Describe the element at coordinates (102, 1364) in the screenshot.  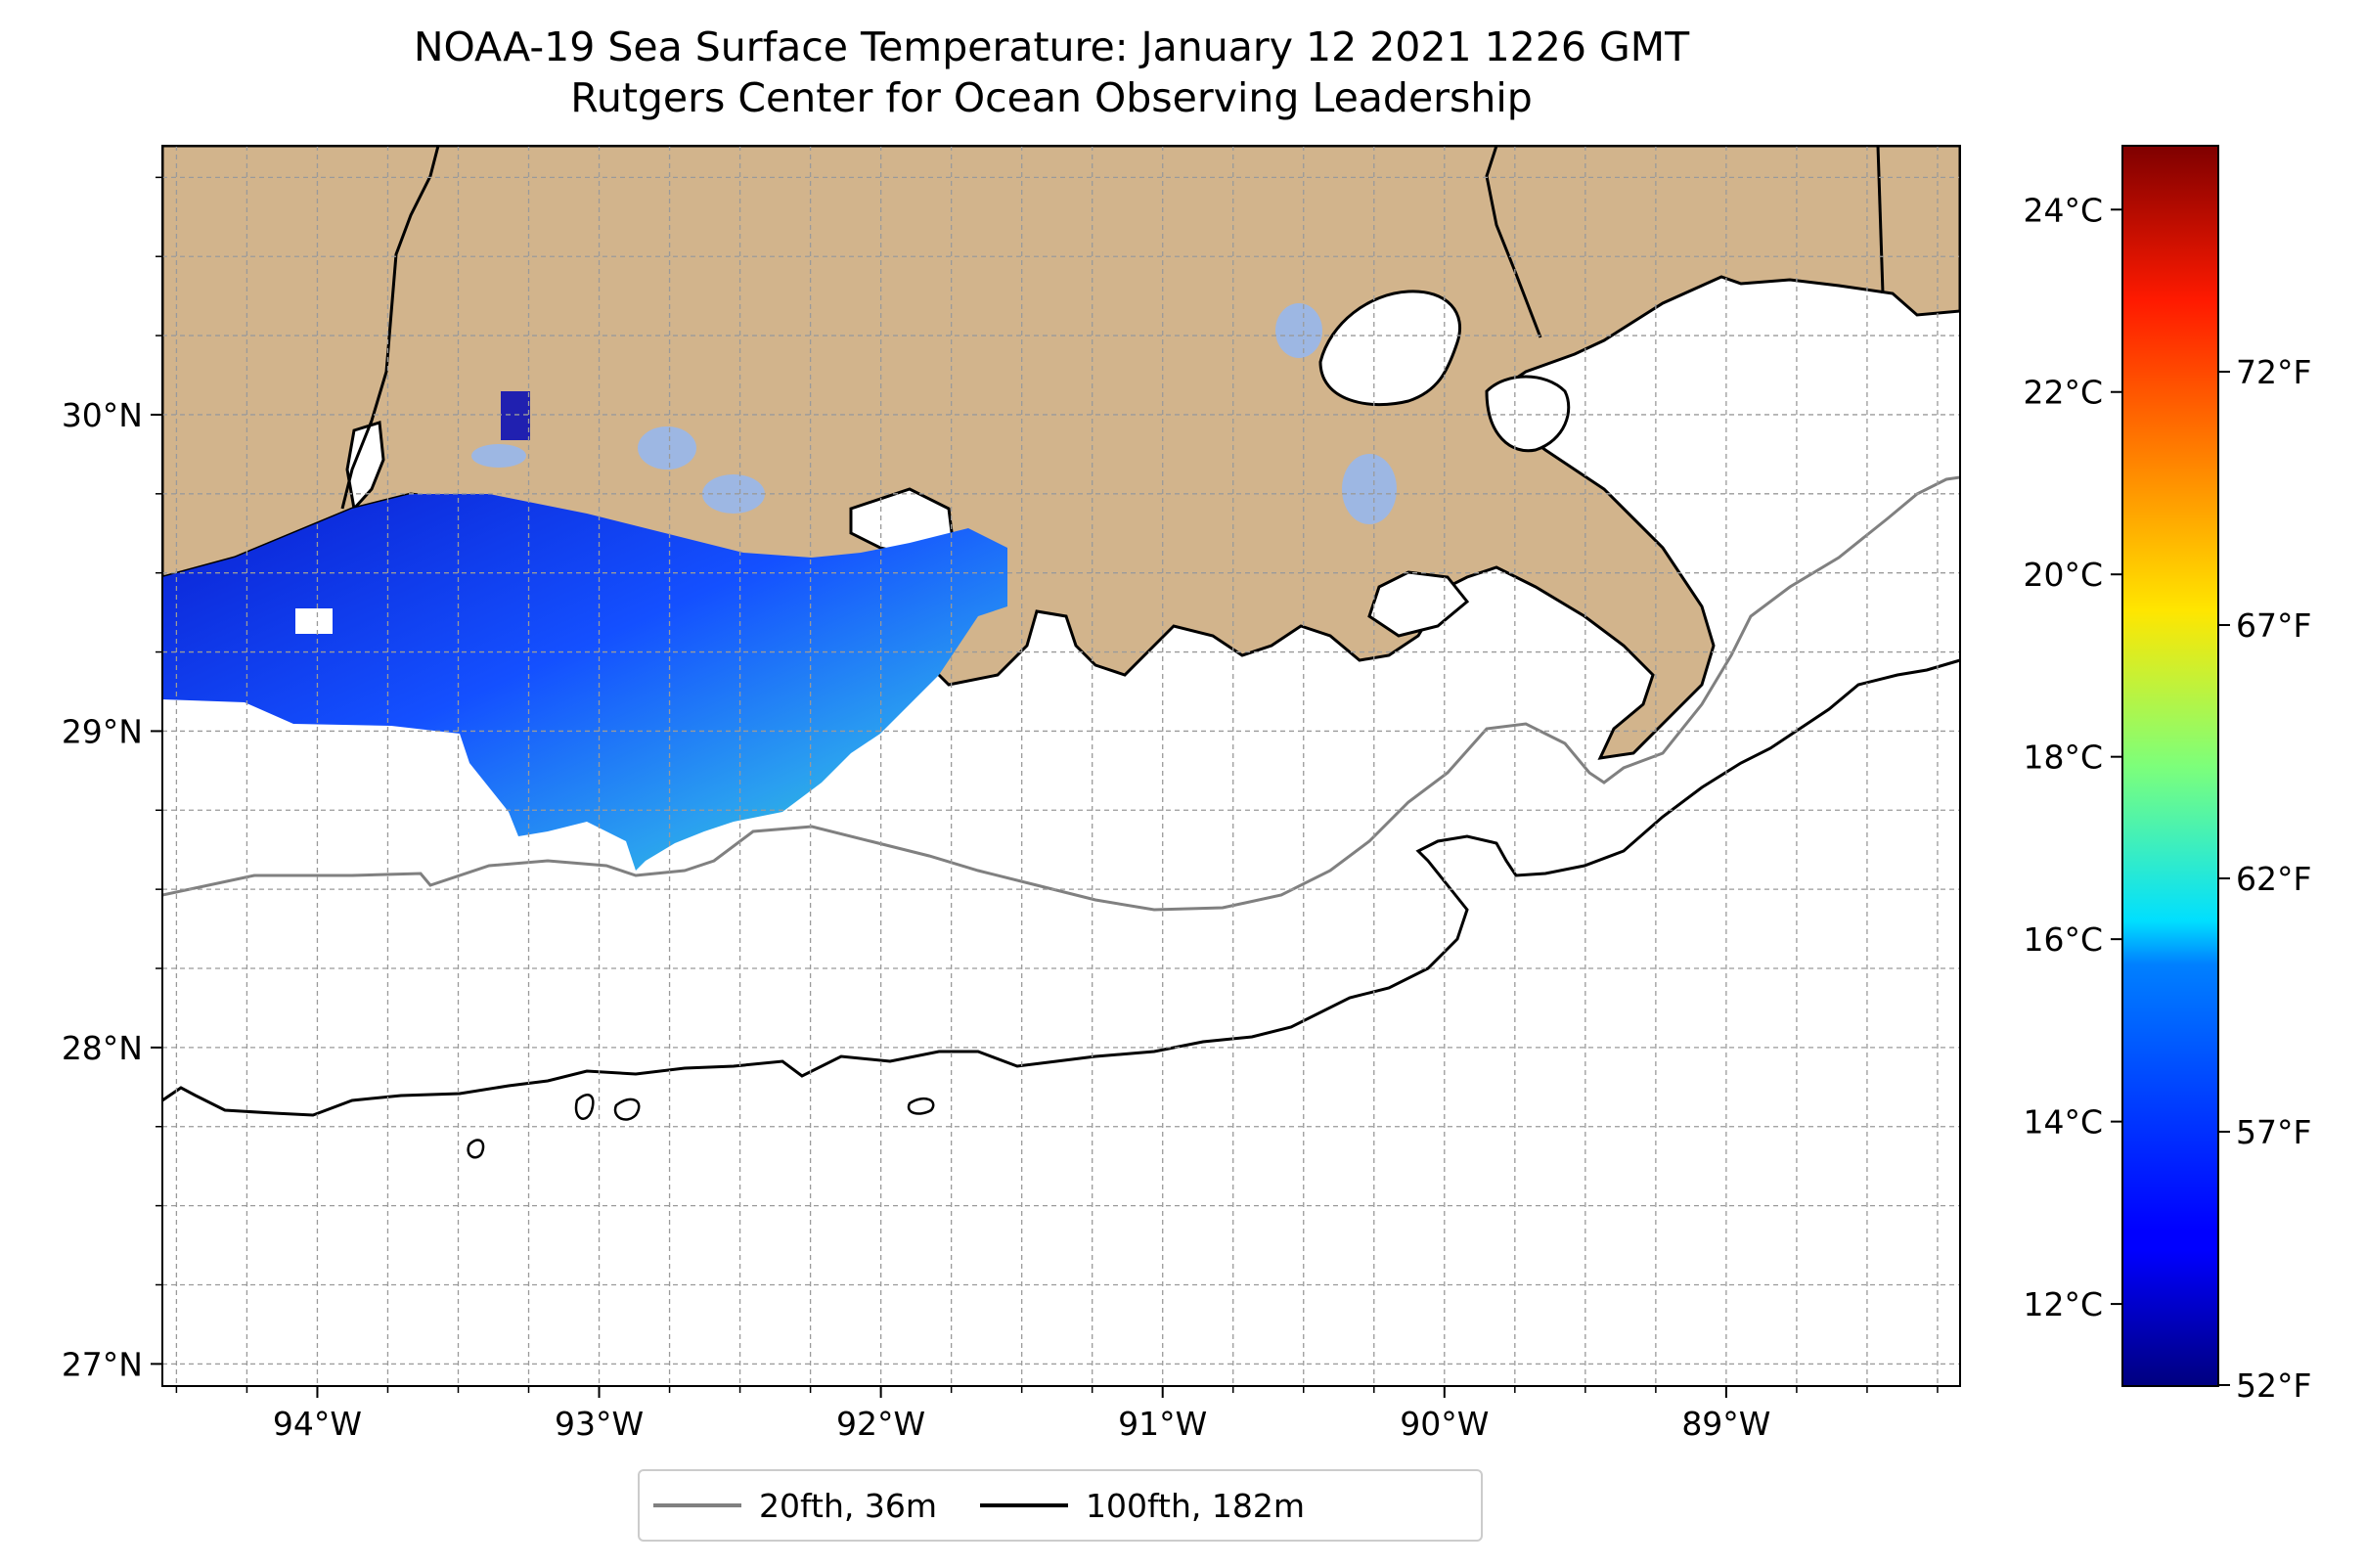
I see `lat-tick-label: 27°N` at that location.